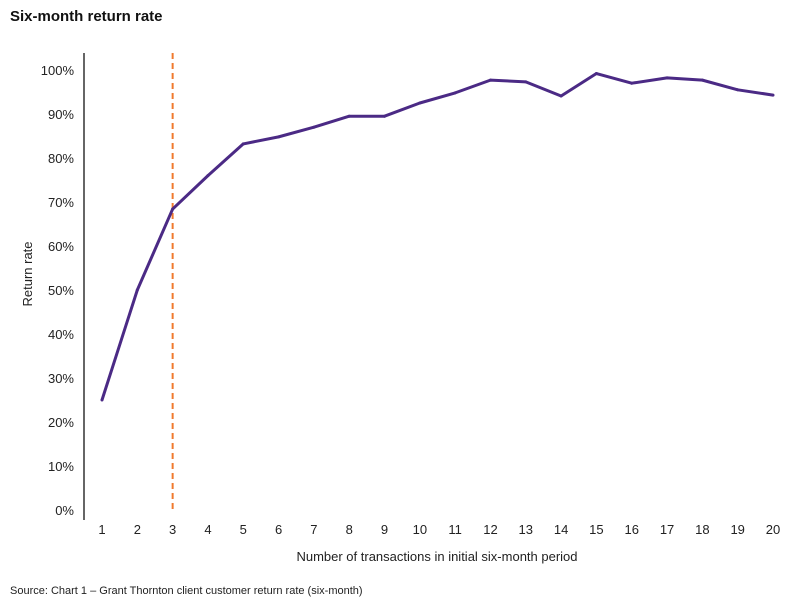 The image size is (800, 608). Describe the element at coordinates (58, 70) in the screenshot. I see `y-tick-label: 100%` at that location.